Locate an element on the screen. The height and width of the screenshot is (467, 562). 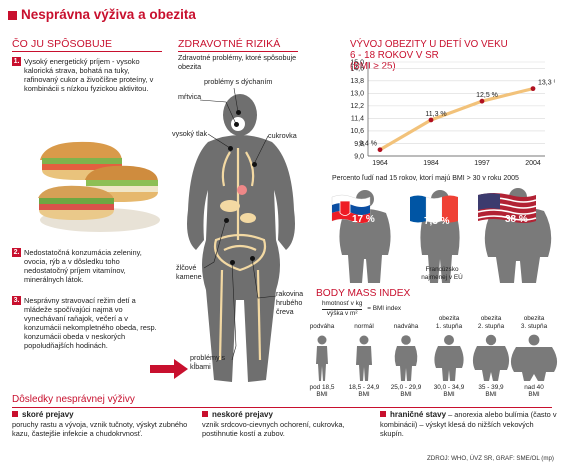
value-usa: 38 % is located at coordinates (516, 219).